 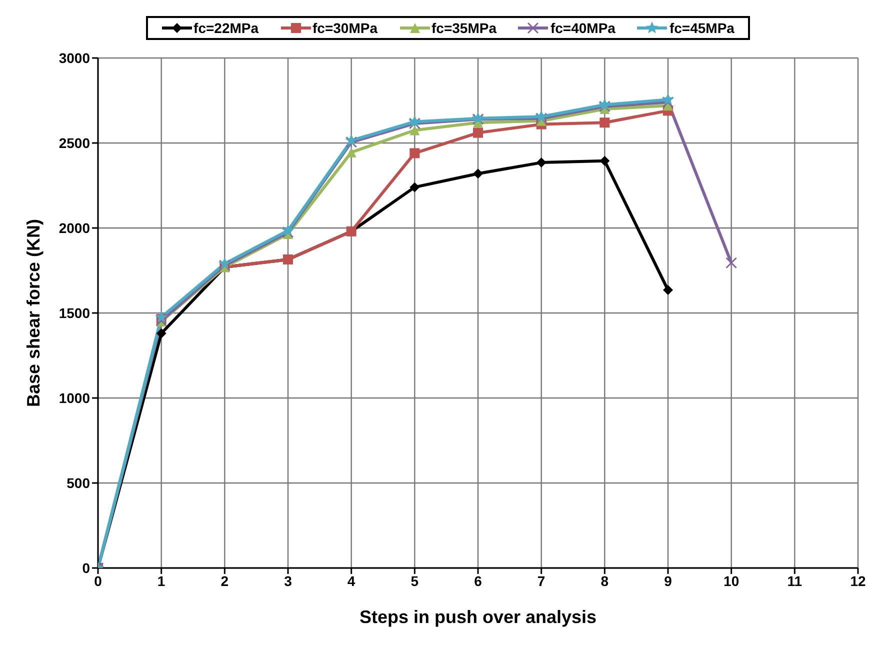 I want to click on x-tick-label: 10, so click(x=732, y=580).